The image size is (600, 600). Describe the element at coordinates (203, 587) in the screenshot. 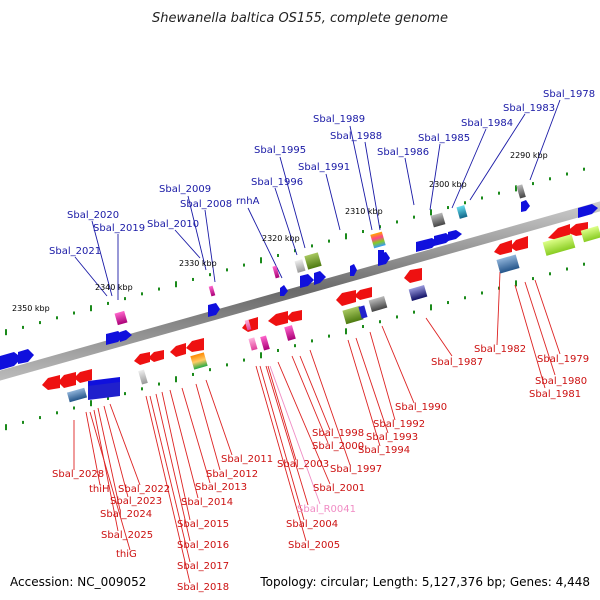

I see `gene-label: Sbal_2018` at that location.